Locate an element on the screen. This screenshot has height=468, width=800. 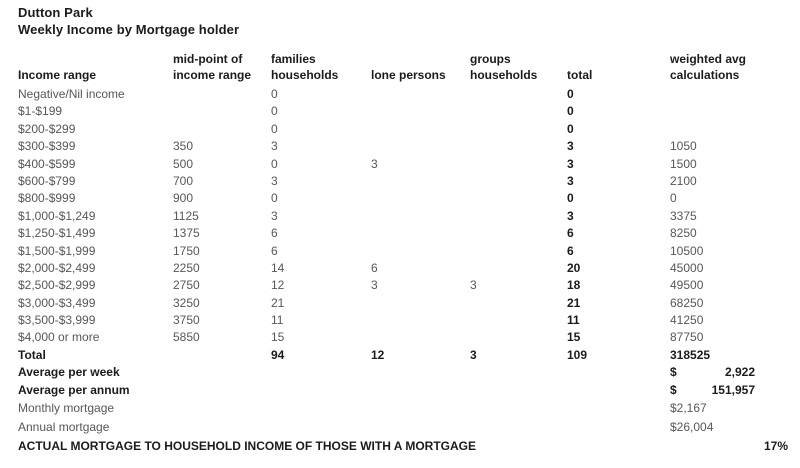
cell-lone: 6 is located at coordinates (374, 267).